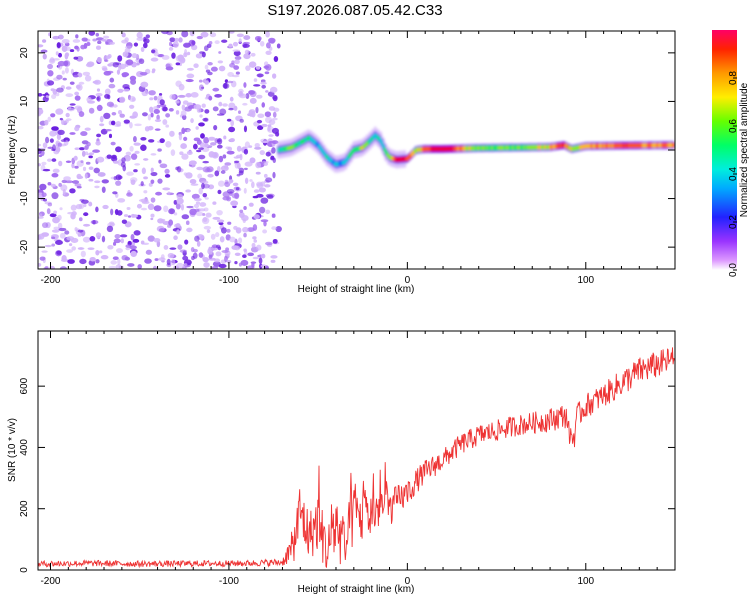 This screenshot has width=750, height=600. What do you see at coordinates (229, 581) in the screenshot?
I see `snr-xtick-label: -100` at bounding box center [229, 581].